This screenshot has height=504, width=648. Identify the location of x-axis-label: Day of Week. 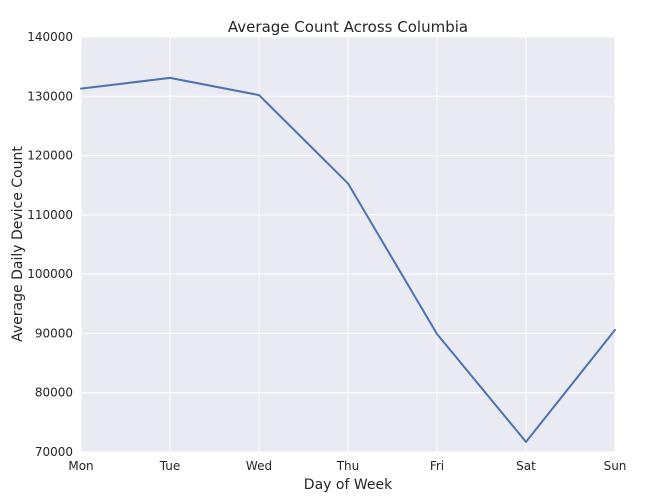
(348, 485).